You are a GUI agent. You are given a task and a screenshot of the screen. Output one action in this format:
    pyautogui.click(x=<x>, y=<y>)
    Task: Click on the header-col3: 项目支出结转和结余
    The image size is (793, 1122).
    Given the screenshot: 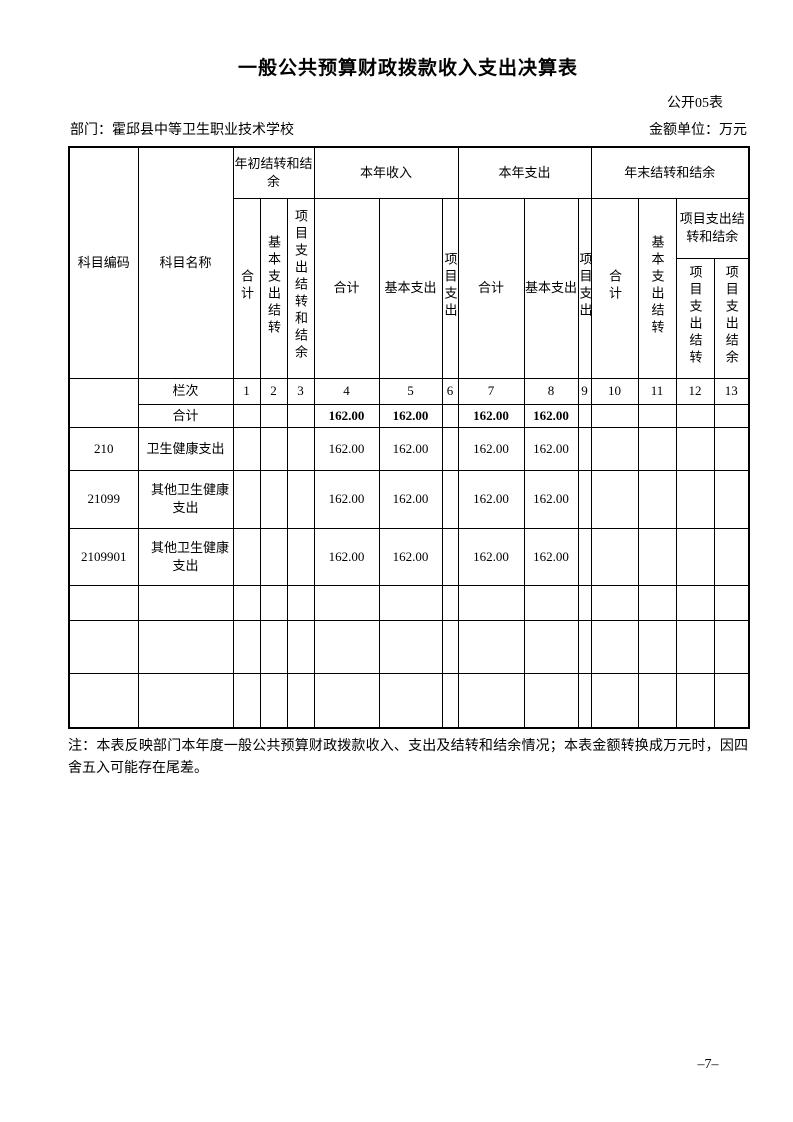 What is the action you would take?
    pyautogui.click(x=300, y=288)
    